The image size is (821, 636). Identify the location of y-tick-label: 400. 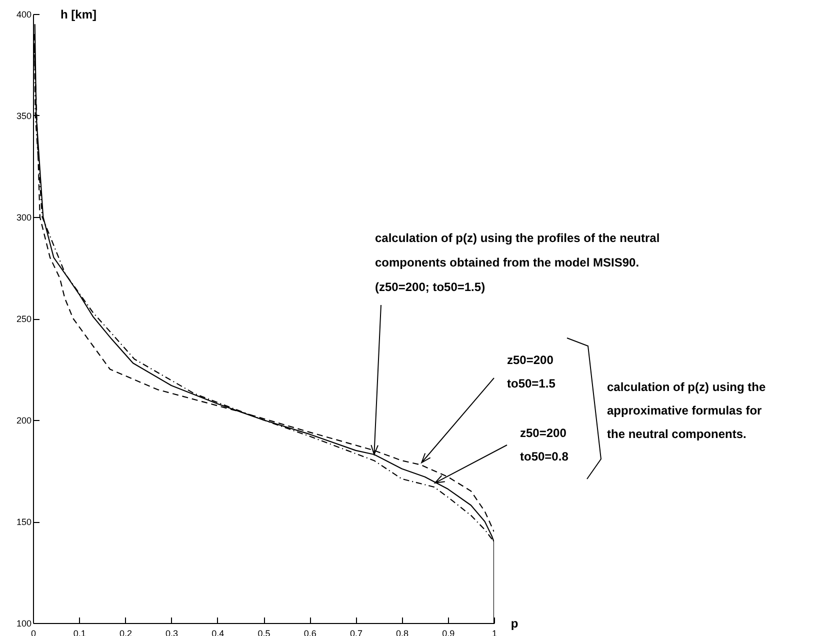
(24, 15).